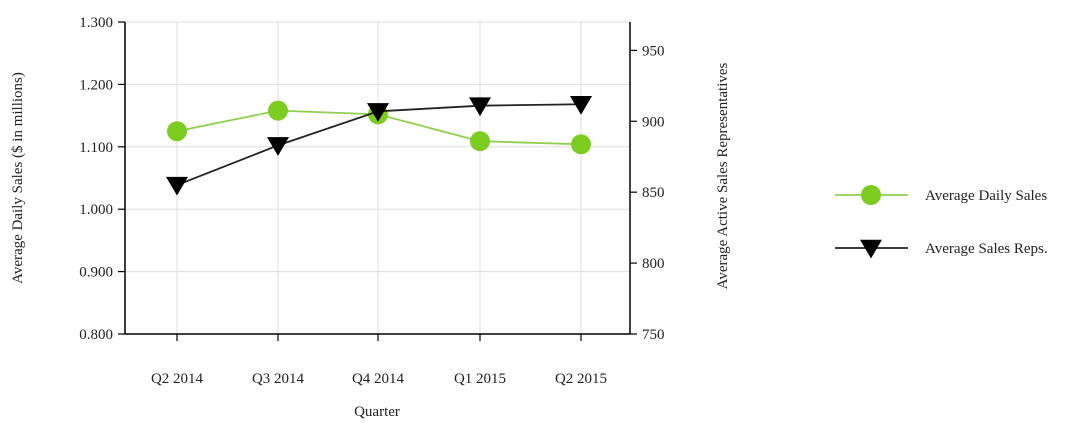 This screenshot has width=1082, height=423. Describe the element at coordinates (653, 335) in the screenshot. I see `right-tick-label: 750` at that location.